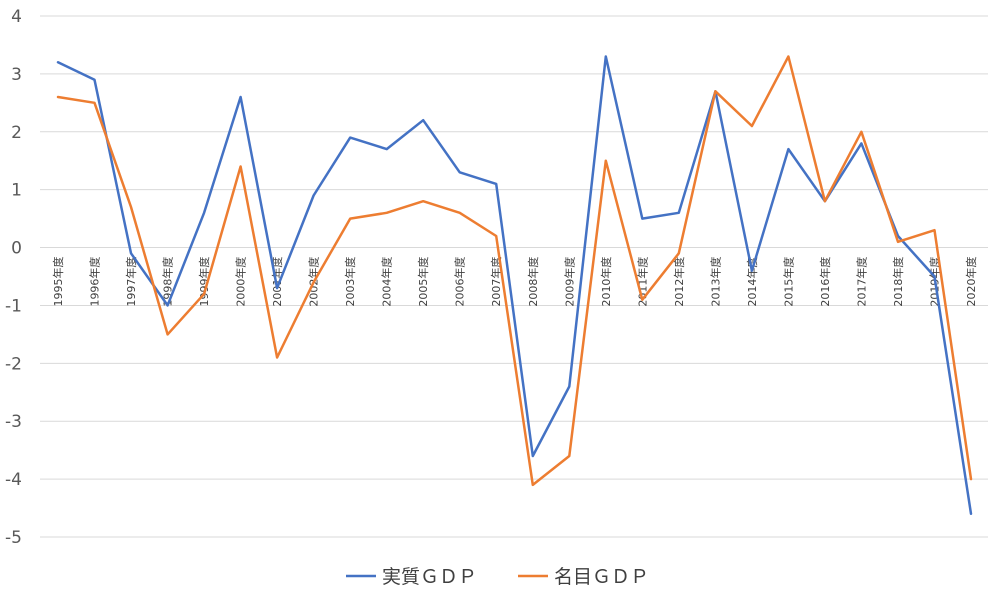  I want to click on y-tick-label: 4, so click(16, 17).